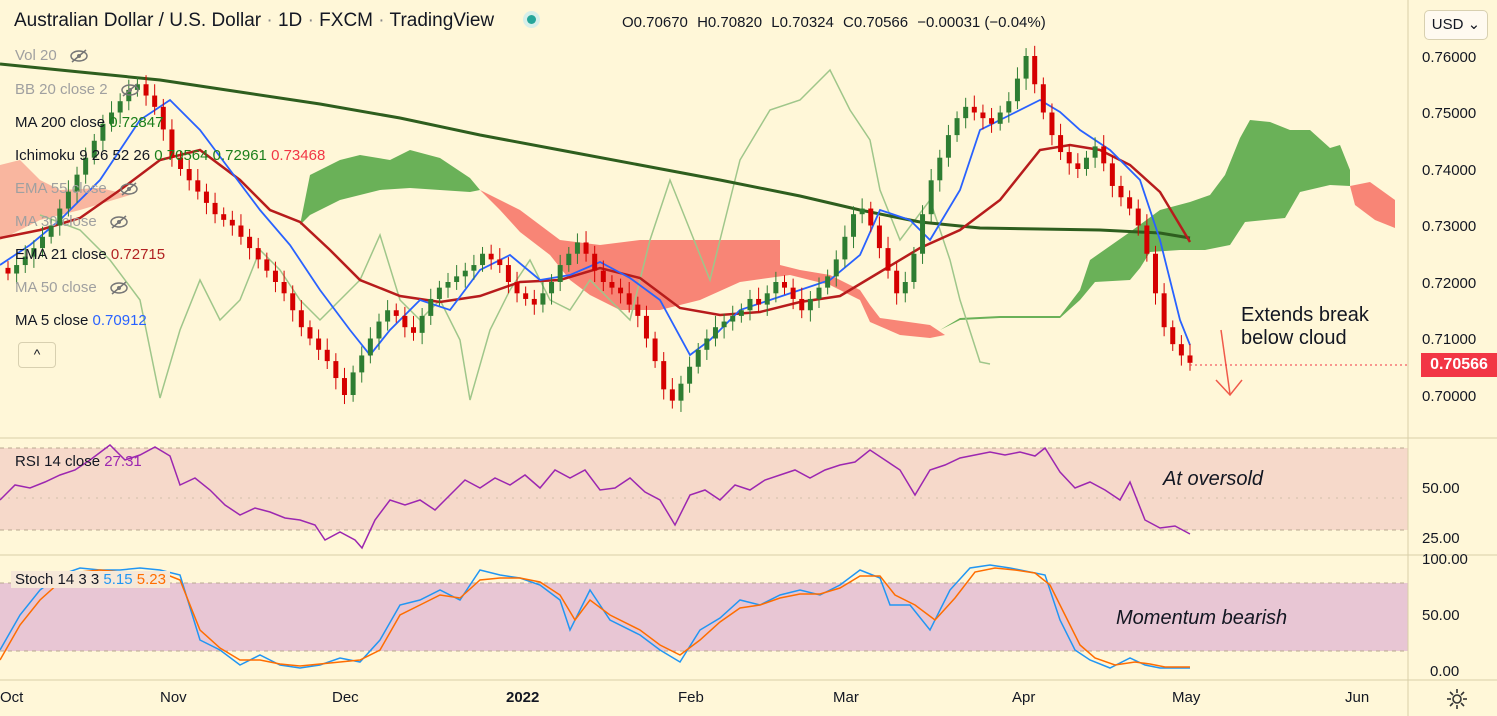  I want to click on legend-vol: Vol 20, so click(52, 55).